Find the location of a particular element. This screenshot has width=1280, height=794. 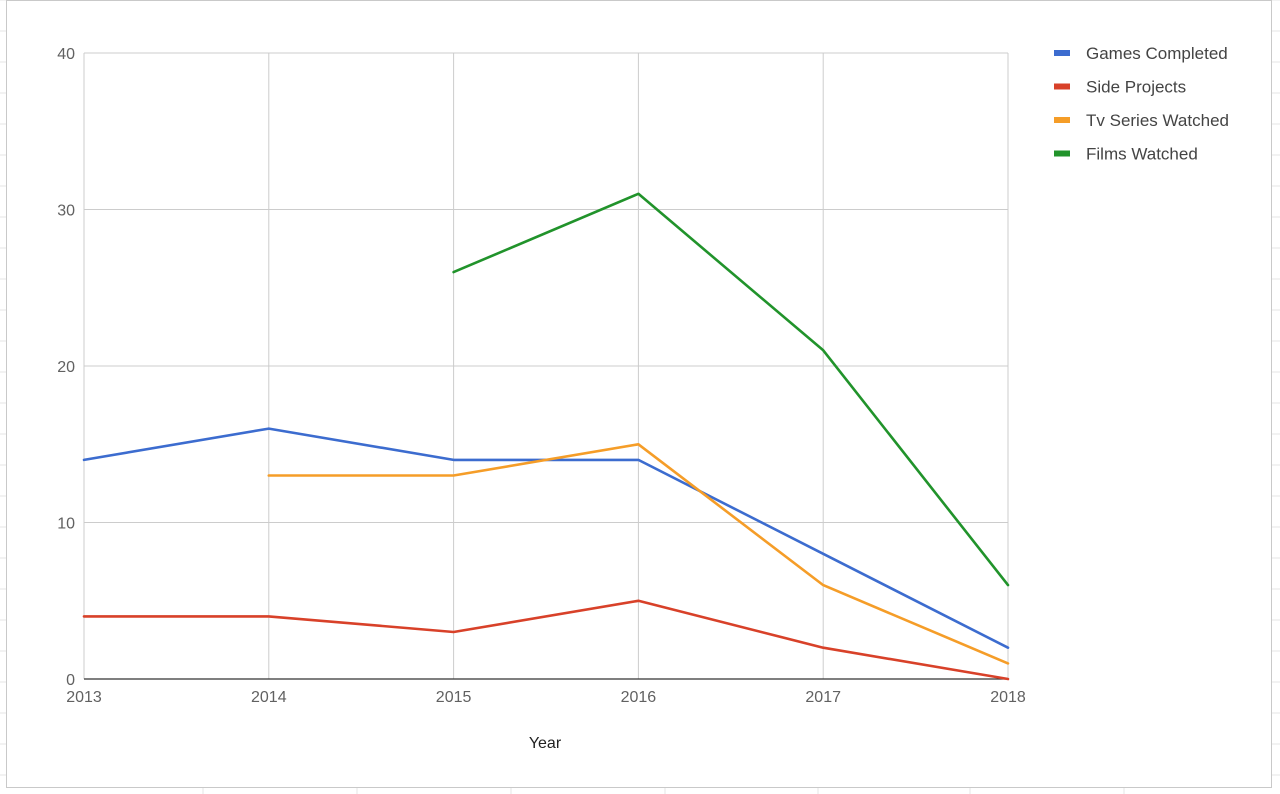

y-tick-label: 40 is located at coordinates (66, 54).